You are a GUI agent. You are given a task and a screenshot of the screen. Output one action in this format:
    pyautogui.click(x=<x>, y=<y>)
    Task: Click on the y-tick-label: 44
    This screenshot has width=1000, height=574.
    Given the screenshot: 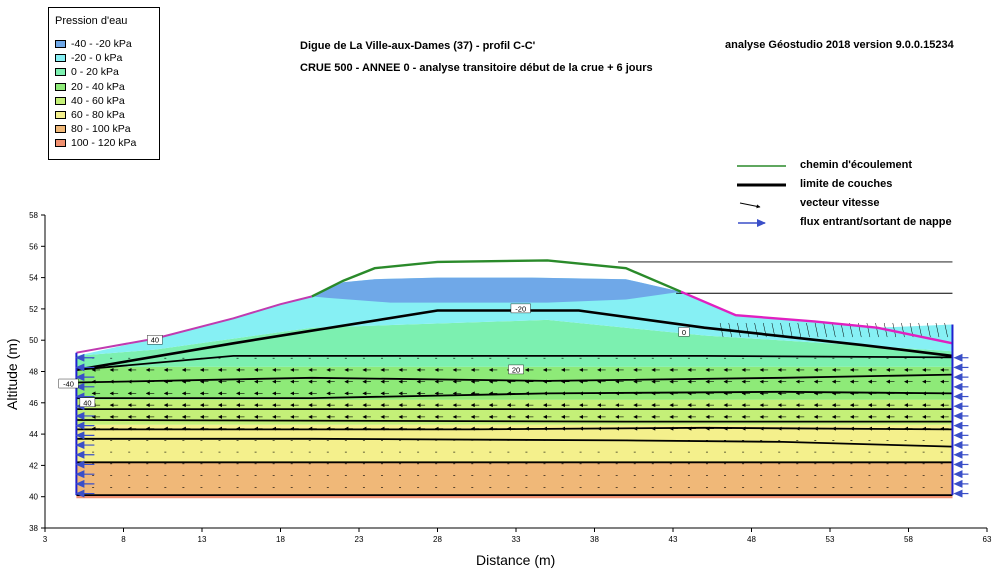 What is the action you would take?
    pyautogui.click(x=33, y=434)
    